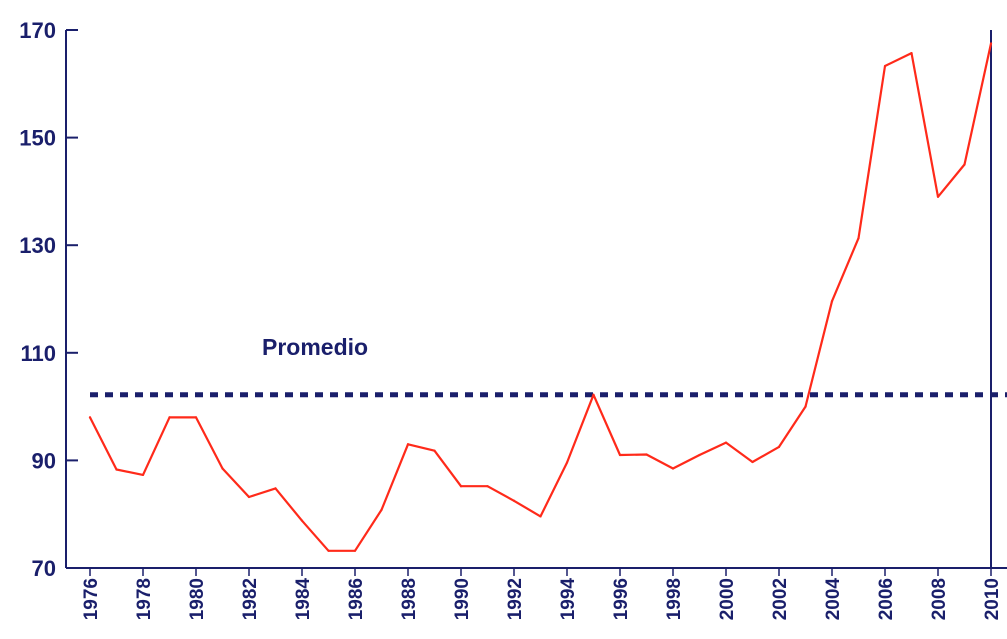 This screenshot has height=639, width=1007. What do you see at coordinates (515, 599) in the screenshot?
I see `x-tick-label: 1992` at bounding box center [515, 599].